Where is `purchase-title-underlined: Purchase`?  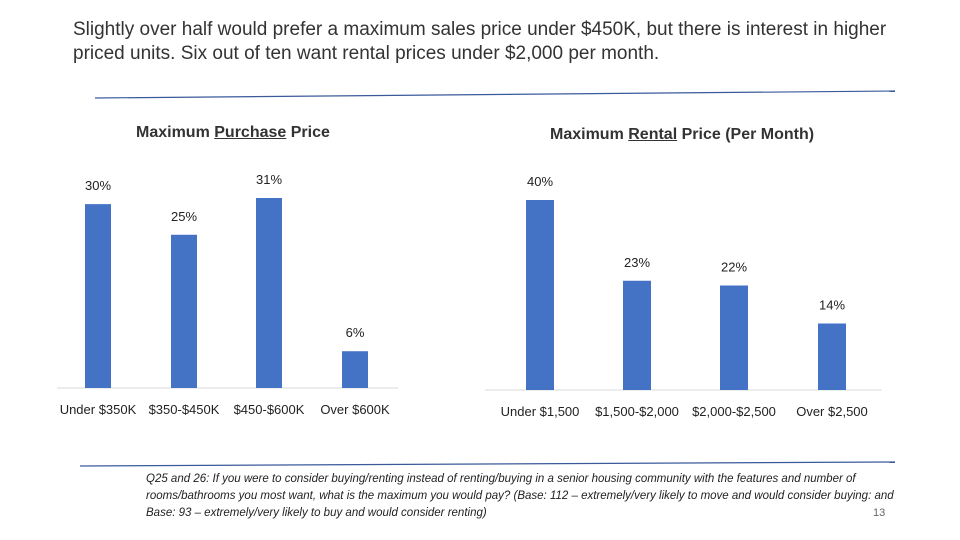 purchase-title-underlined: Purchase is located at coordinates (250, 132).